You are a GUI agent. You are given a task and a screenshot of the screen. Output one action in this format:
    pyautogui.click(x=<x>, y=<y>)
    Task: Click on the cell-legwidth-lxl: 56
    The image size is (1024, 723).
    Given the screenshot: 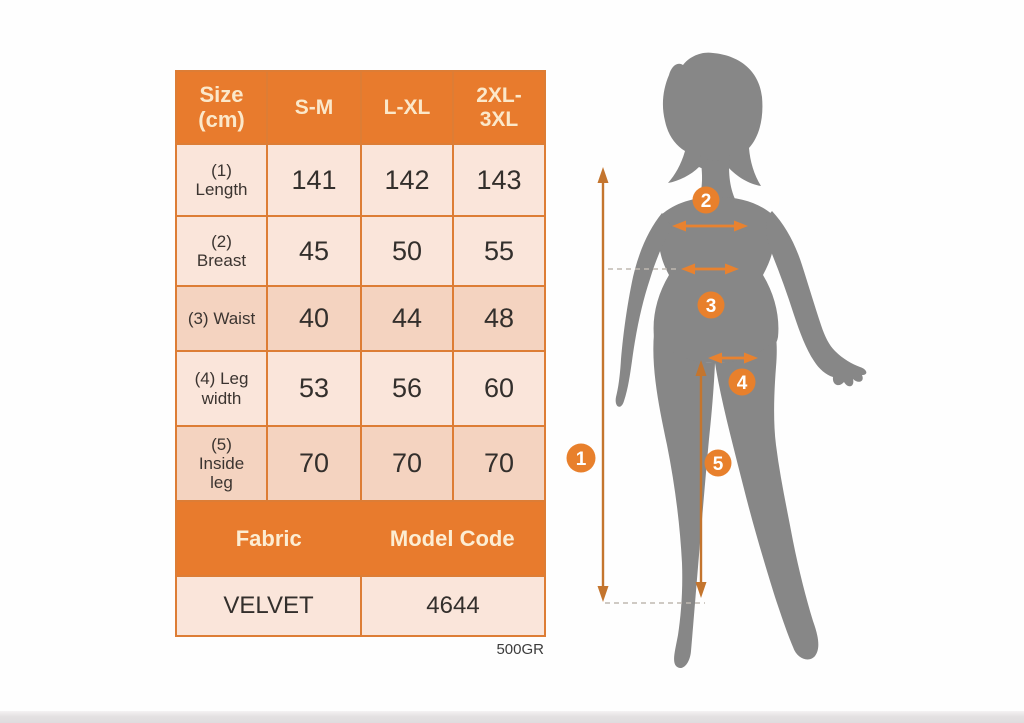 What is the action you would take?
    pyautogui.click(x=407, y=388)
    